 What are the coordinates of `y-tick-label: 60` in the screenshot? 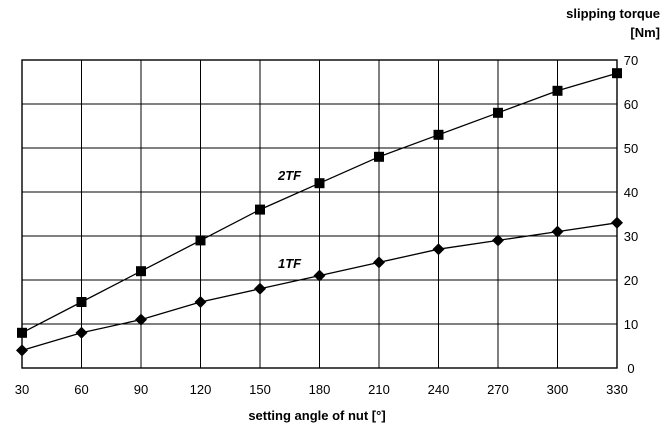 It's located at (631, 104).